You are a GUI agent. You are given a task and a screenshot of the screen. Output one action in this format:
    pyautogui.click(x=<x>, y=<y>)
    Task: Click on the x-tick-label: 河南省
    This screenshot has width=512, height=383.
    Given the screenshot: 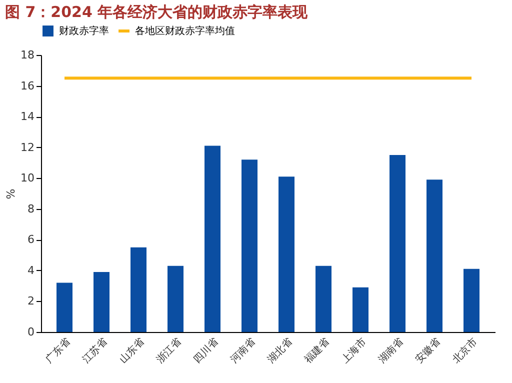 What is the action you would take?
    pyautogui.click(x=243, y=351)
    